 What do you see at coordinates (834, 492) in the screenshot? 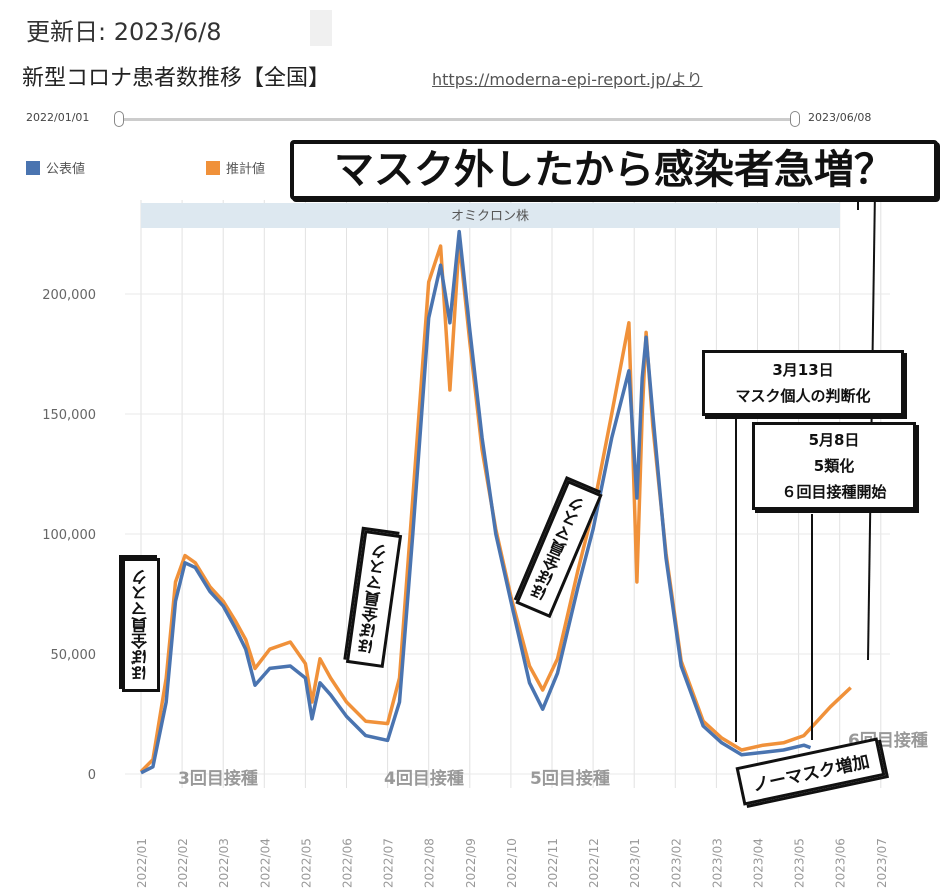
I see `callout-text: ６回目接種開始` at bounding box center [834, 492].